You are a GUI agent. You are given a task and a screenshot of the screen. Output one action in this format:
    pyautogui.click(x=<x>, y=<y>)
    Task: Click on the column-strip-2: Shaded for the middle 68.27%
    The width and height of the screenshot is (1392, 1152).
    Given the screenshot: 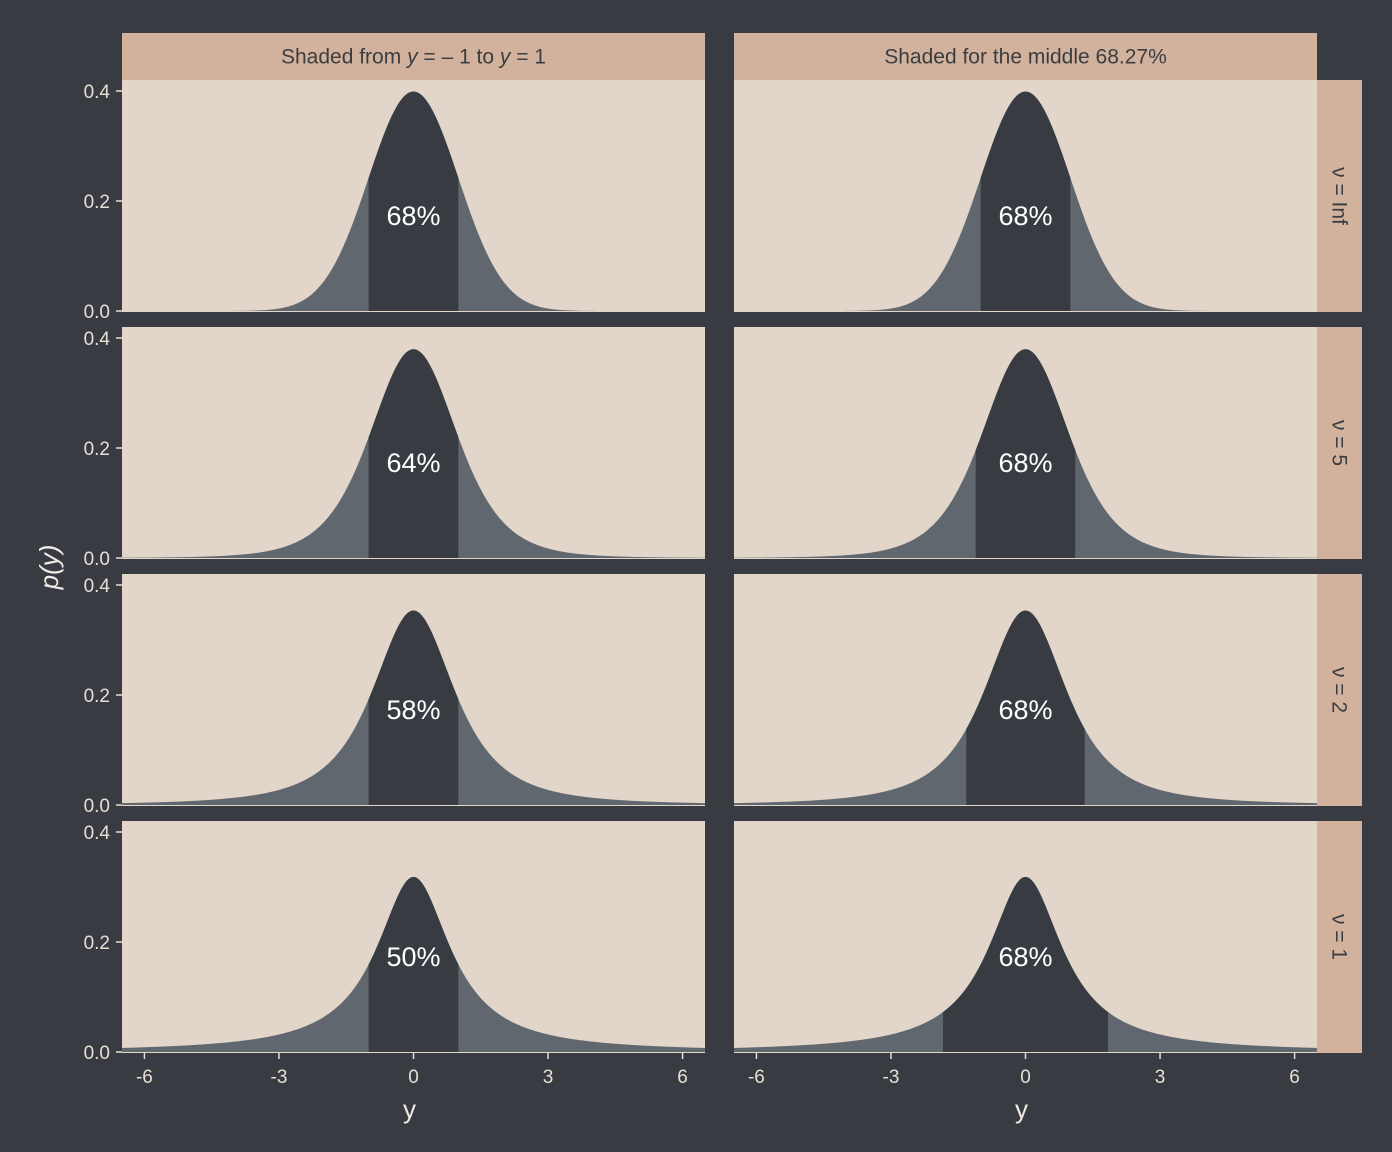 What is the action you would take?
    pyautogui.click(x=1025, y=56)
    